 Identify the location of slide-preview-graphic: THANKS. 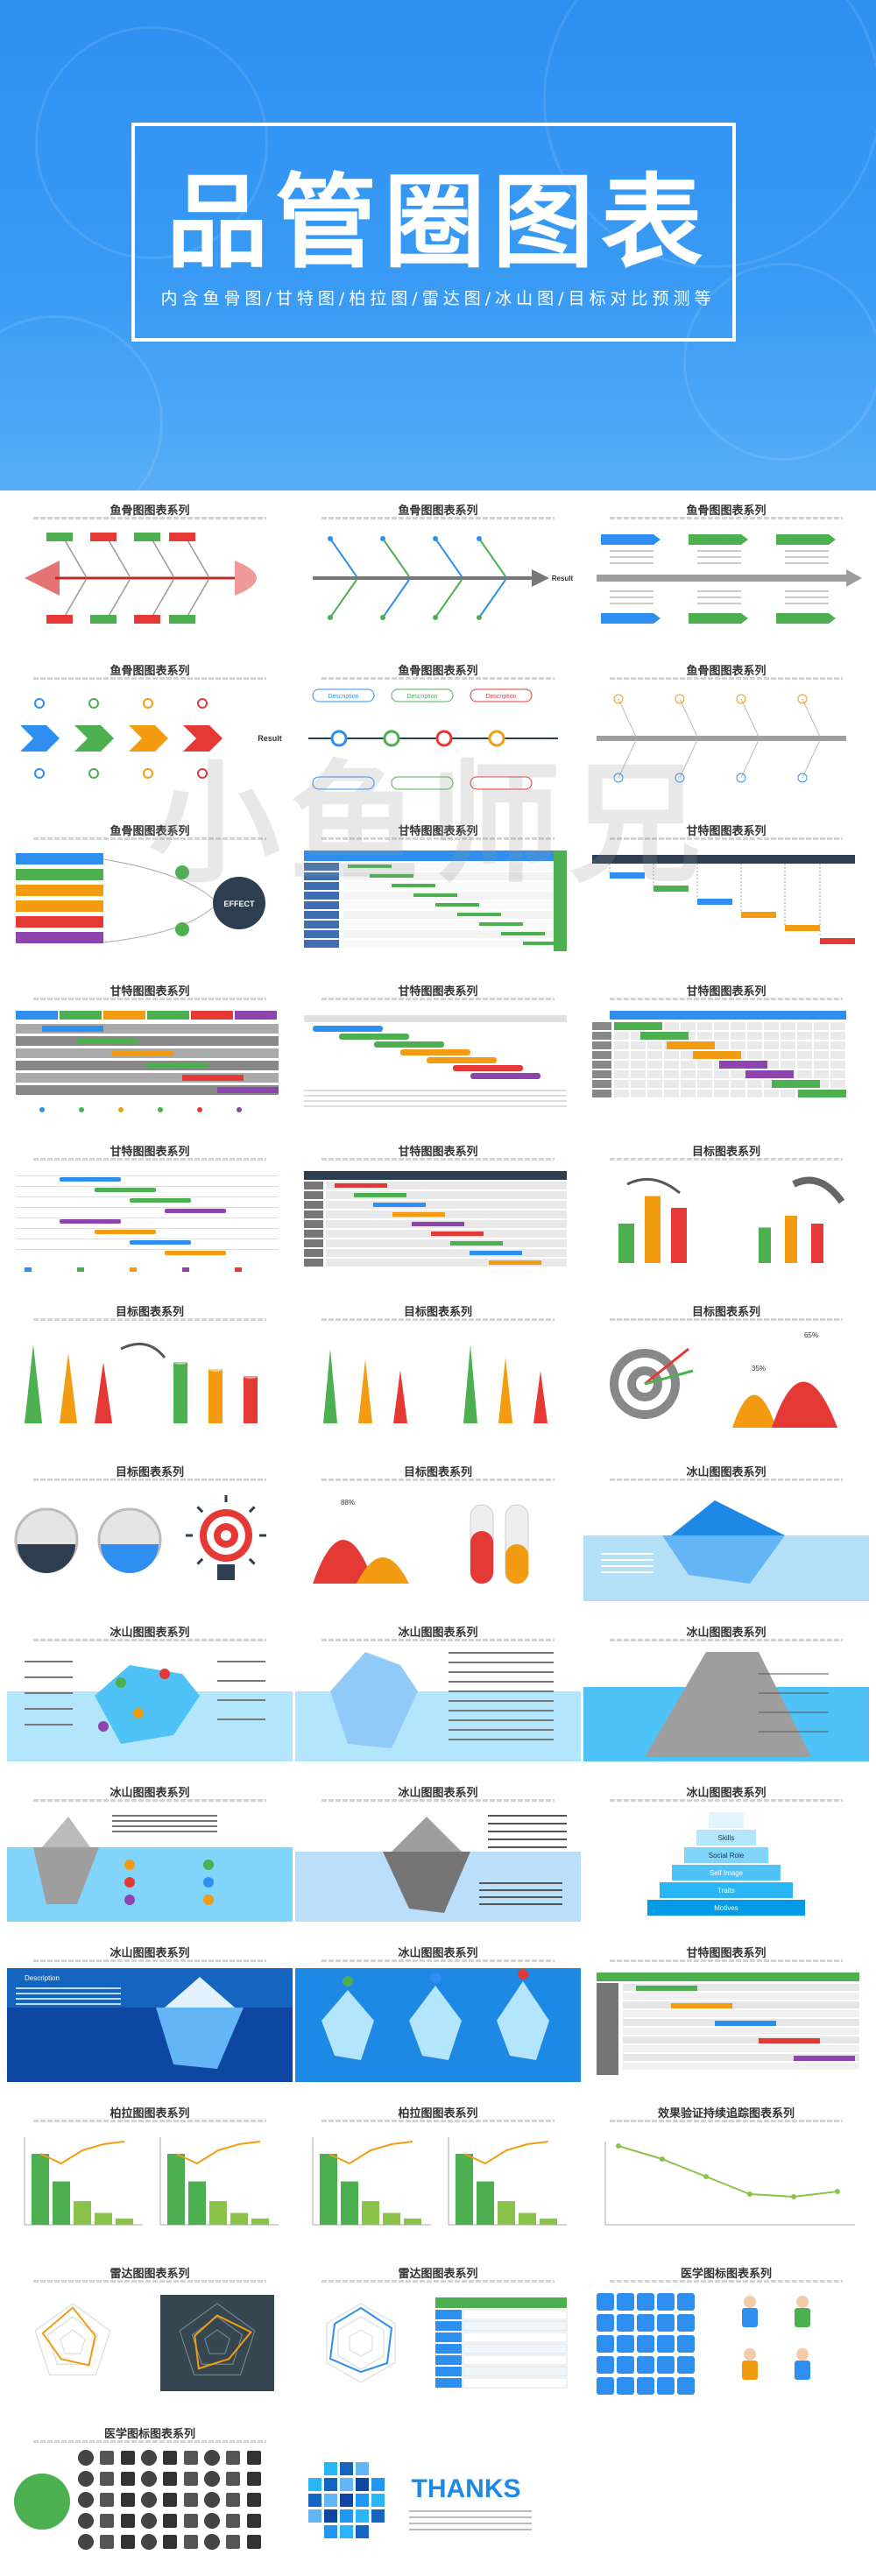
(420, 2500).